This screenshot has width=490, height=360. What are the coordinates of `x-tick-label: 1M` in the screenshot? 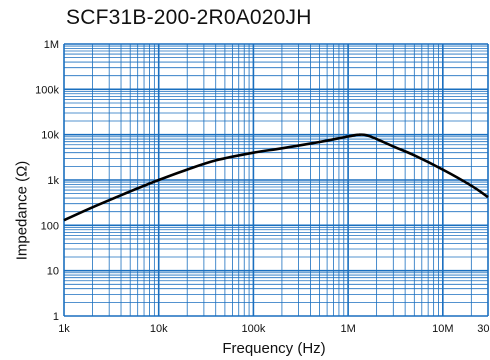 It's located at (347, 329).